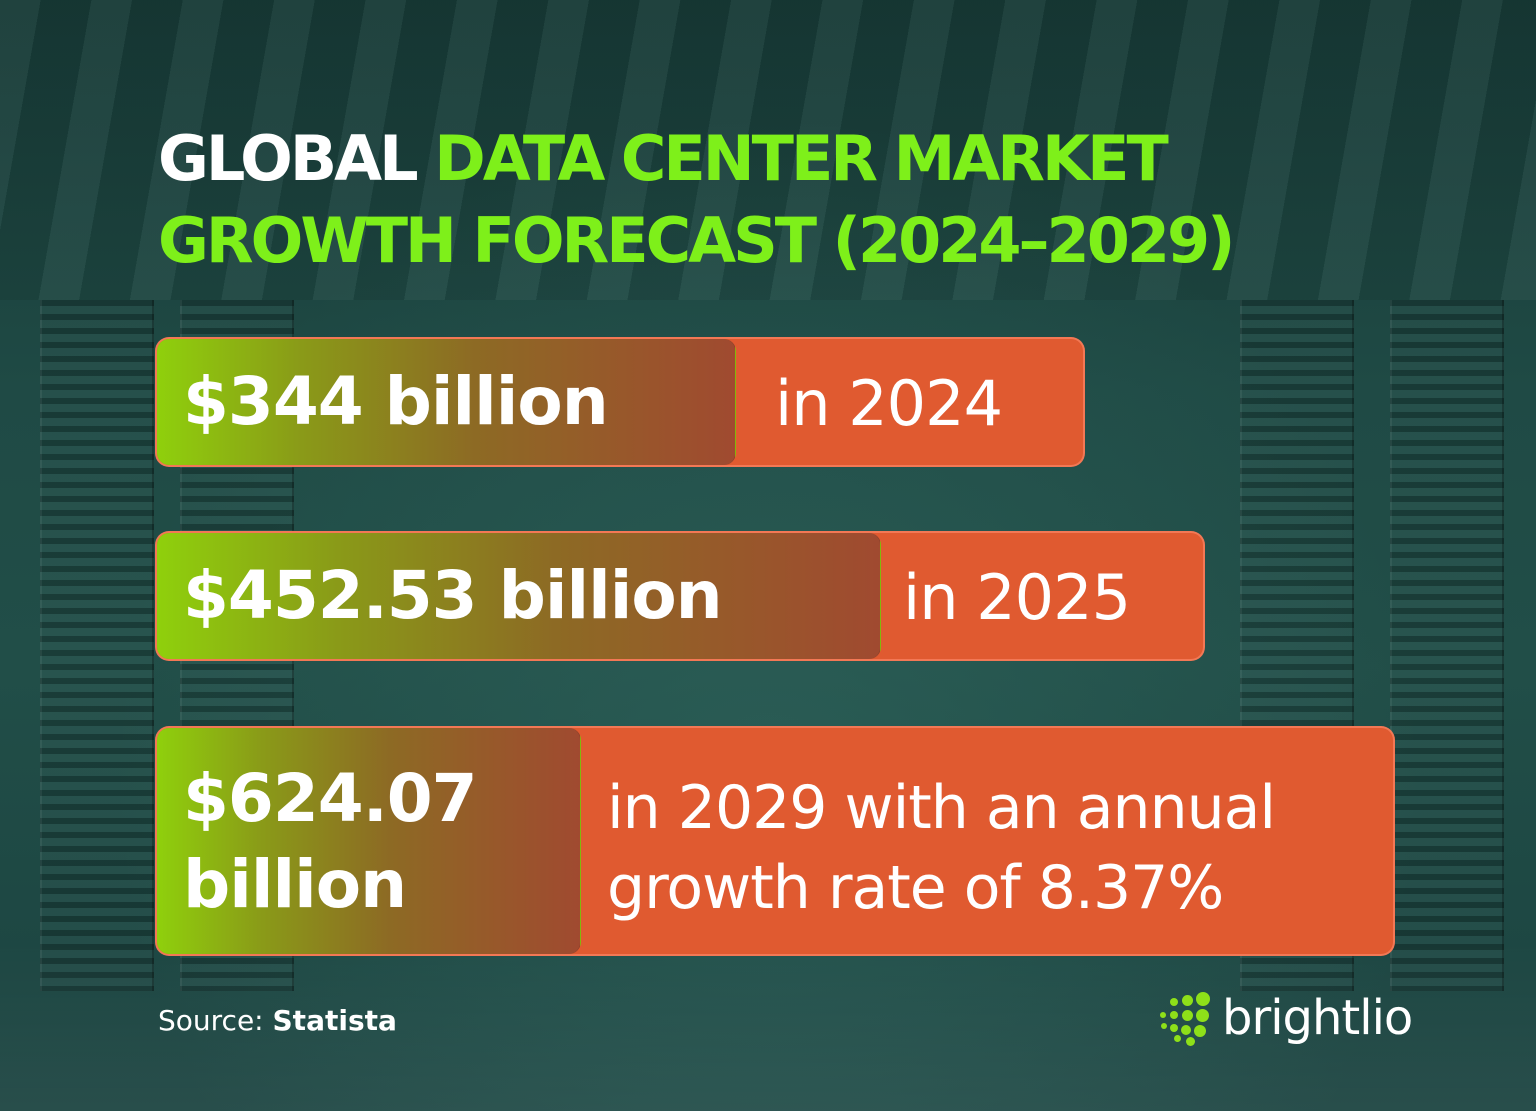  Describe the element at coordinates (396, 401) in the screenshot. I see `stat-amount: $344 billion` at that location.